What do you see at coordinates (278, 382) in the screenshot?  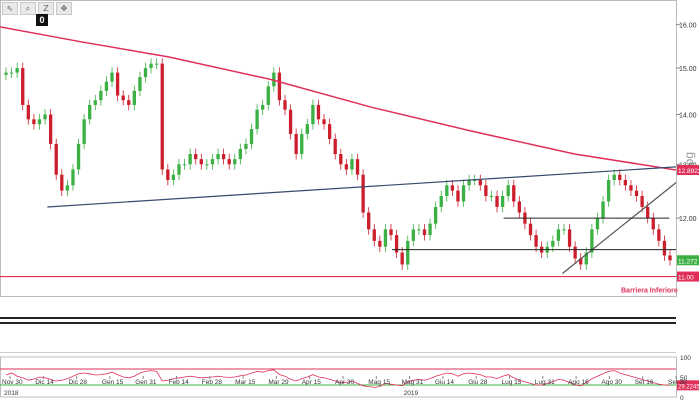 I see `x-tick-label: Mar 29` at bounding box center [278, 382].